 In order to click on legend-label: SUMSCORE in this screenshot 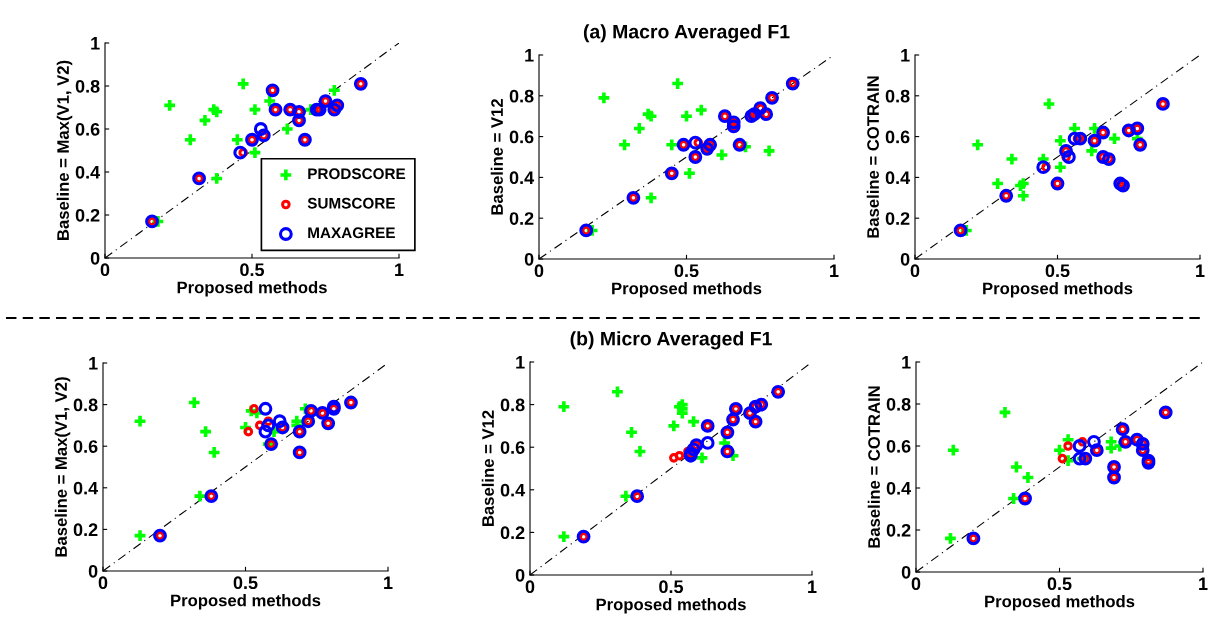, I will do `click(351, 203)`.